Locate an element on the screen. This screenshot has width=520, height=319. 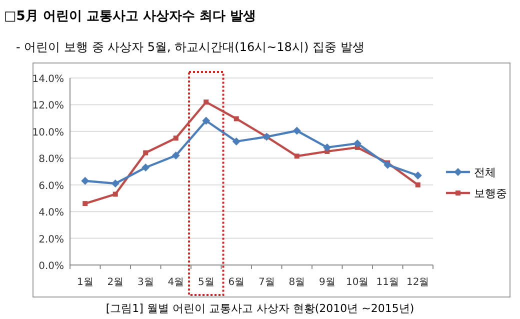
x-tick-label: 11월 is located at coordinates (387, 282).